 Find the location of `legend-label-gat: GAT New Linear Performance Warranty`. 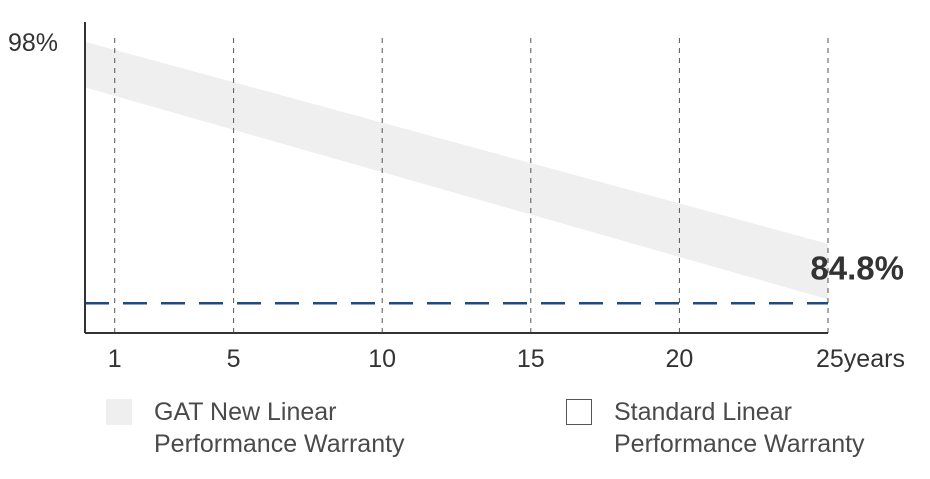

legend-label-gat: GAT New Linear Performance Warranty is located at coordinates (279, 428).